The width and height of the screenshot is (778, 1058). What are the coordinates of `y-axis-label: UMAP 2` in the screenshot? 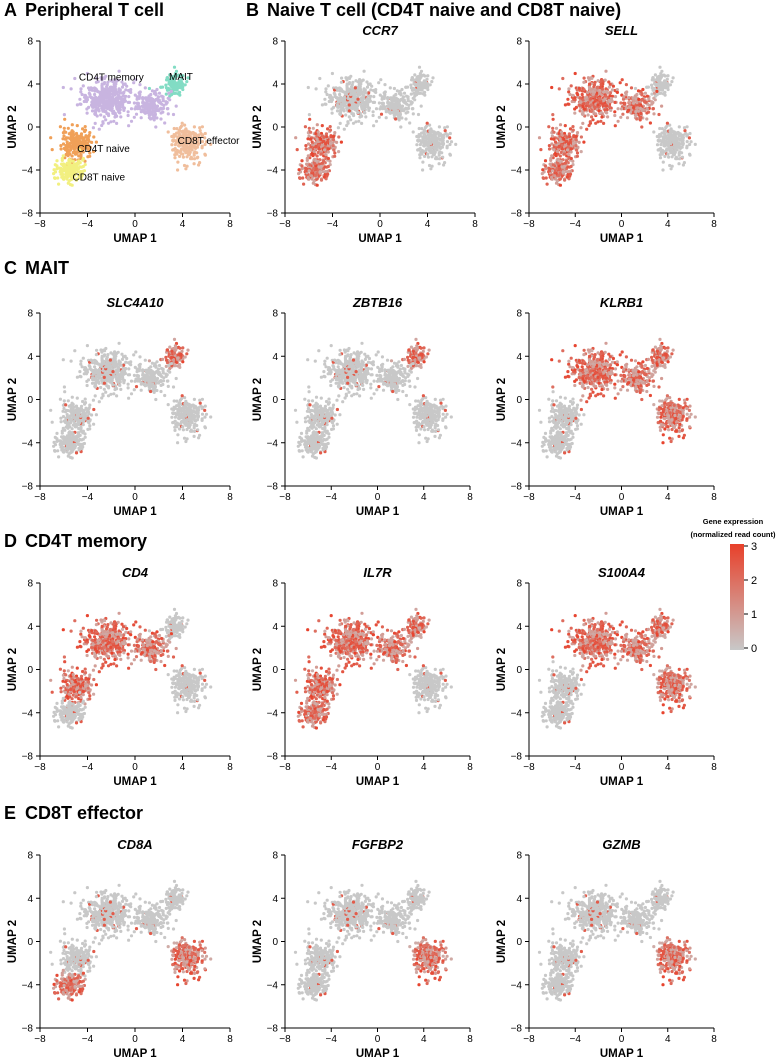 It's located at (258, 126).